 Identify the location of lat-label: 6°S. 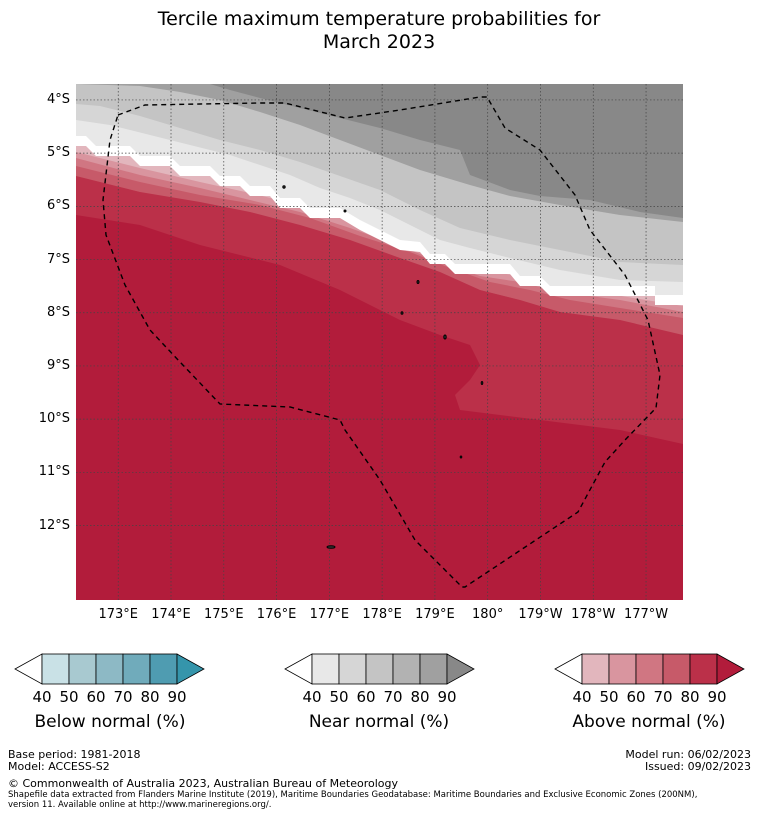
(58, 206).